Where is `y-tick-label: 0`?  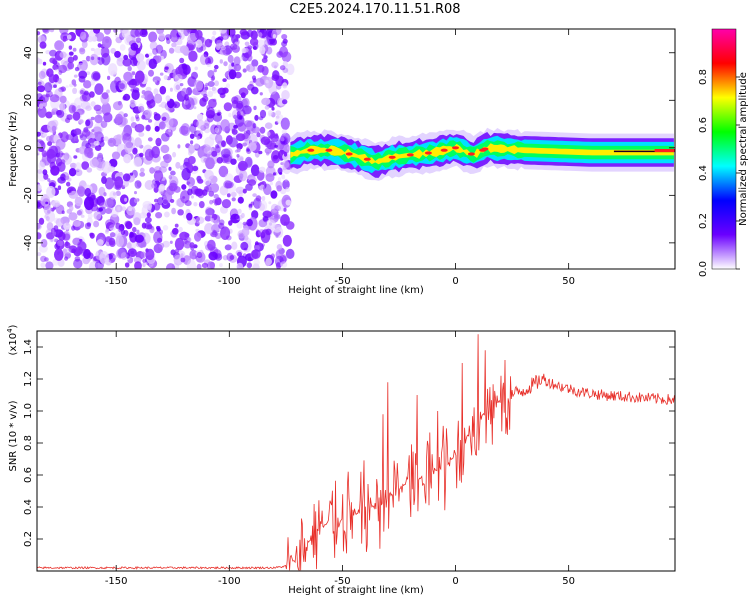 y-tick-label: 0 is located at coordinates (28, 148).